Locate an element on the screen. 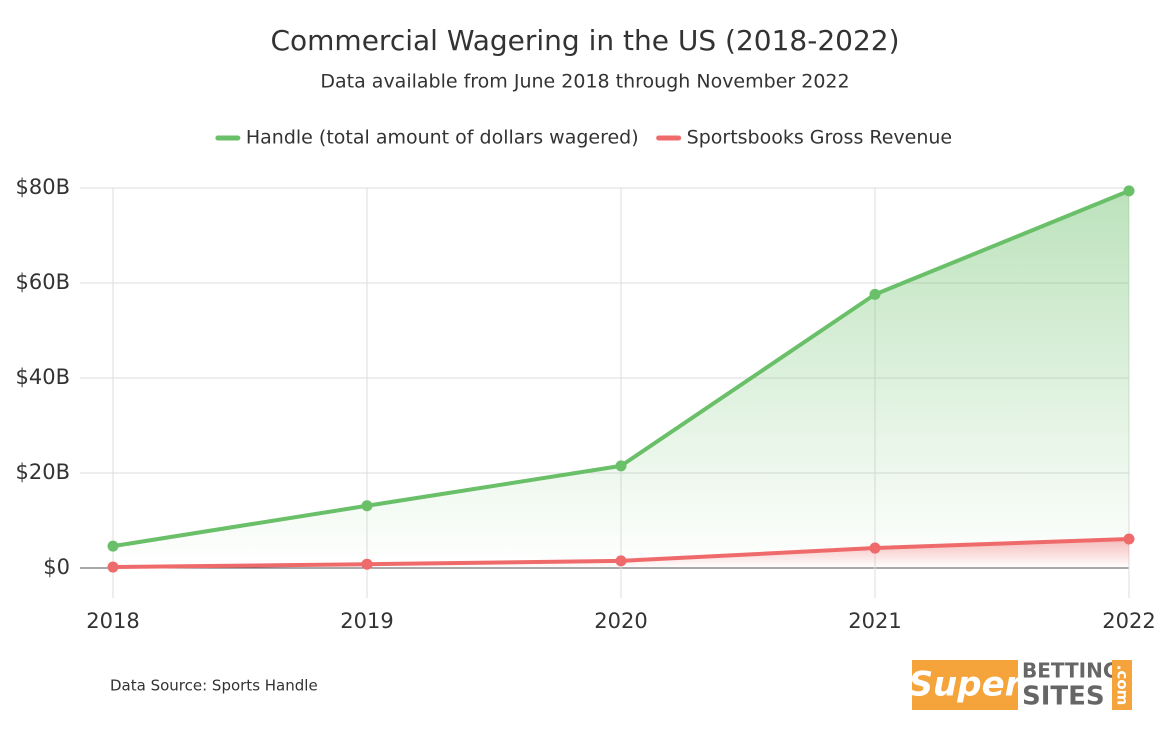 This screenshot has width=1170, height=734. legend-label: Handle (total amount of dollars wagered) is located at coordinates (442, 138).